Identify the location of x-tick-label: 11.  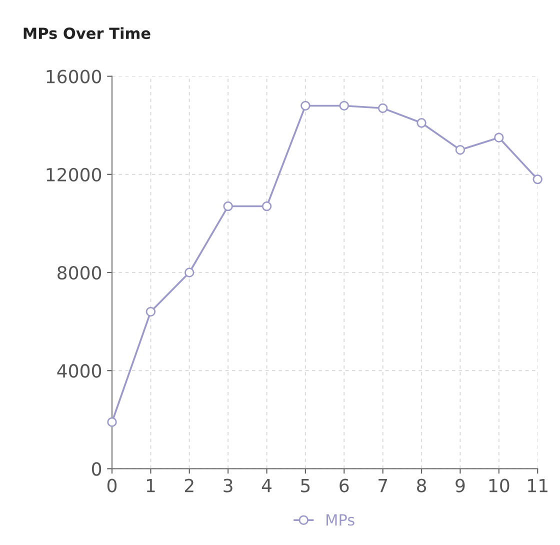
(538, 485).